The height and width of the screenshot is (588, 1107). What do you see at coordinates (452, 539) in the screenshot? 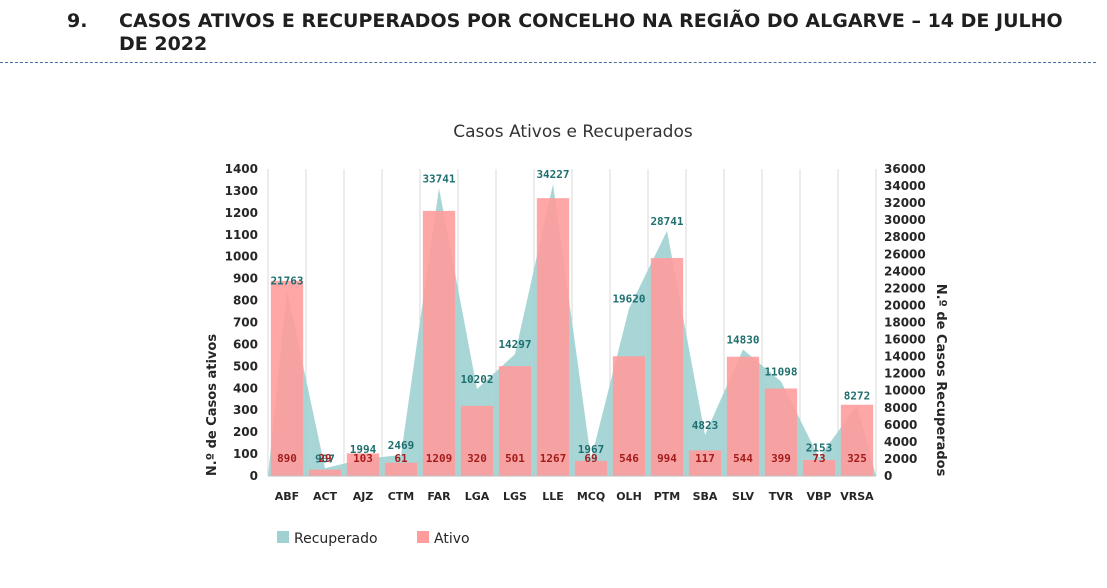
I see `legend-label-ativo: Ativo` at bounding box center [452, 539].